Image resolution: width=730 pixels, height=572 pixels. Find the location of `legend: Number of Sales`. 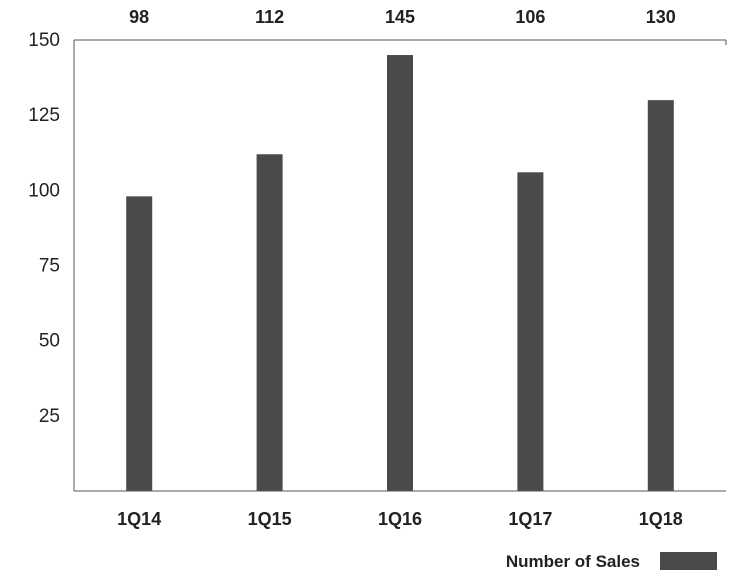

legend: Number of Sales is located at coordinates (611, 561).